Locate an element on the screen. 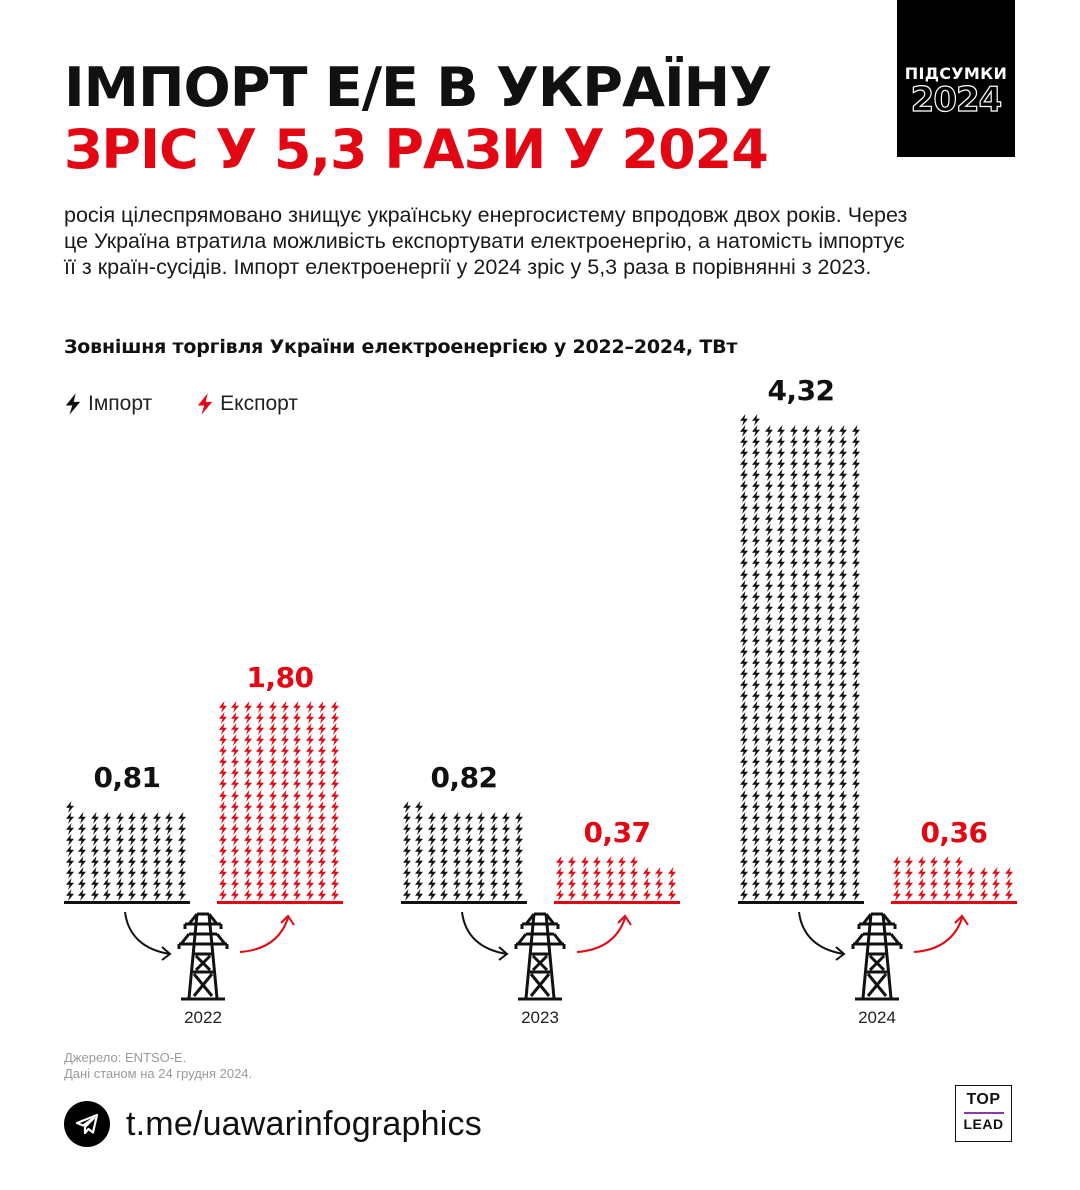 The height and width of the screenshot is (1190, 1080). telegram-link: t.me/uawarinfographics is located at coordinates (273, 1124).